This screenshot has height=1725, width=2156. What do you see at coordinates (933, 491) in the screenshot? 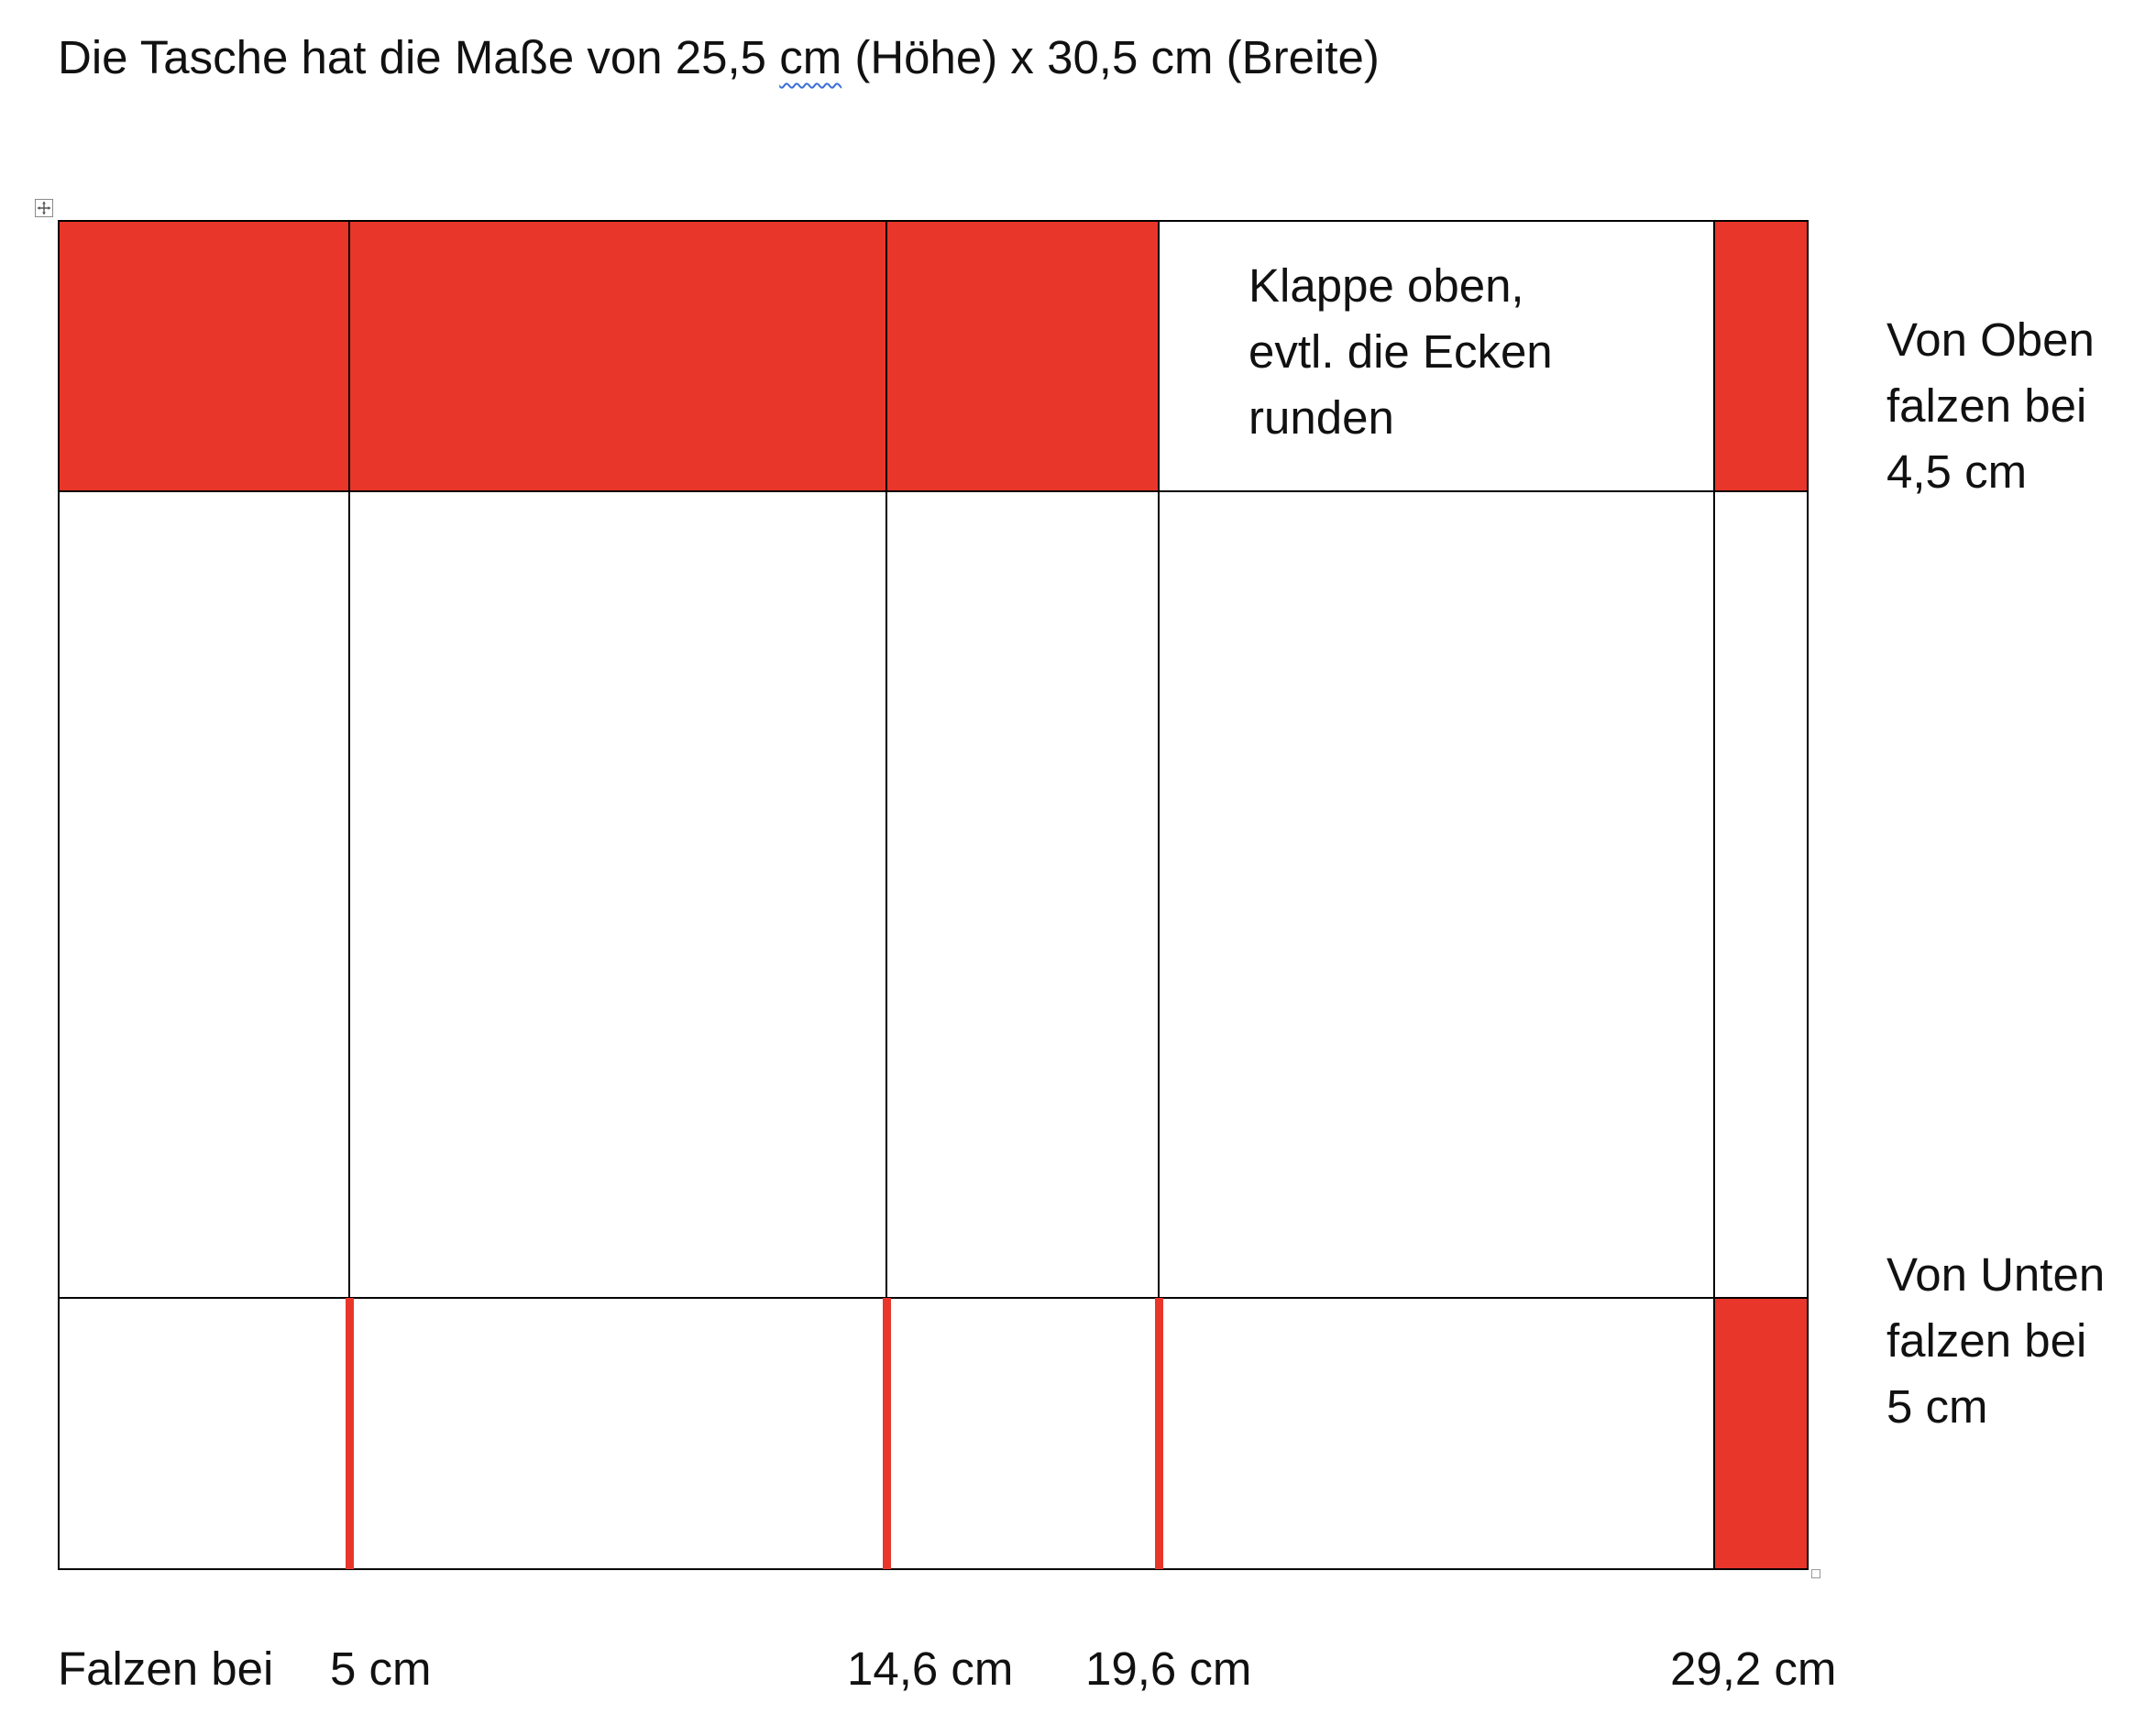
I see `table-line-fold-top` at bounding box center [933, 491].